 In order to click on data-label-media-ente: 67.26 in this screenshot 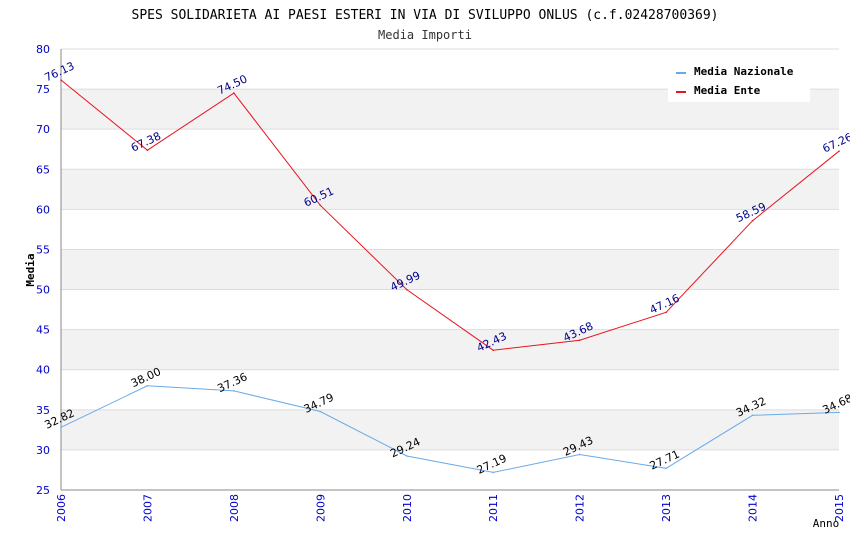, I will do `click(835, 142)`.